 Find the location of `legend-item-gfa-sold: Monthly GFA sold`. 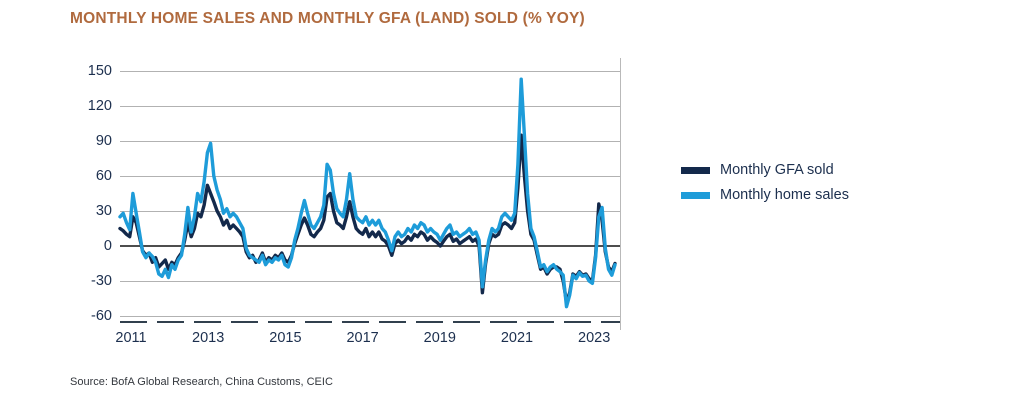

legend-item-gfa-sold: Monthly GFA sold is located at coordinates (765, 170).